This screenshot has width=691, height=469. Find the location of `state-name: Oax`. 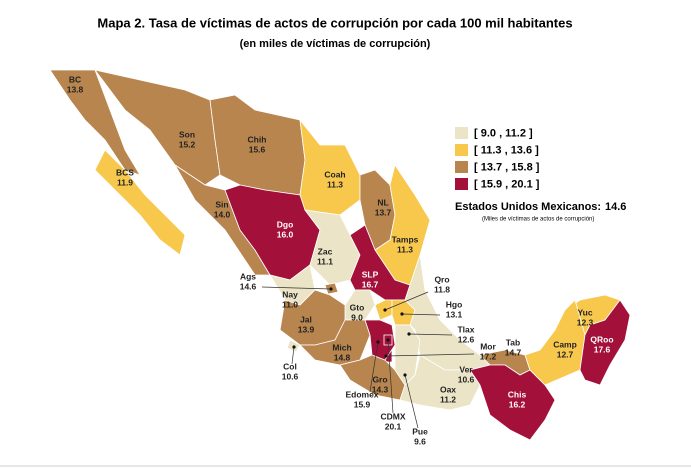

state-name: Oax is located at coordinates (448, 389).